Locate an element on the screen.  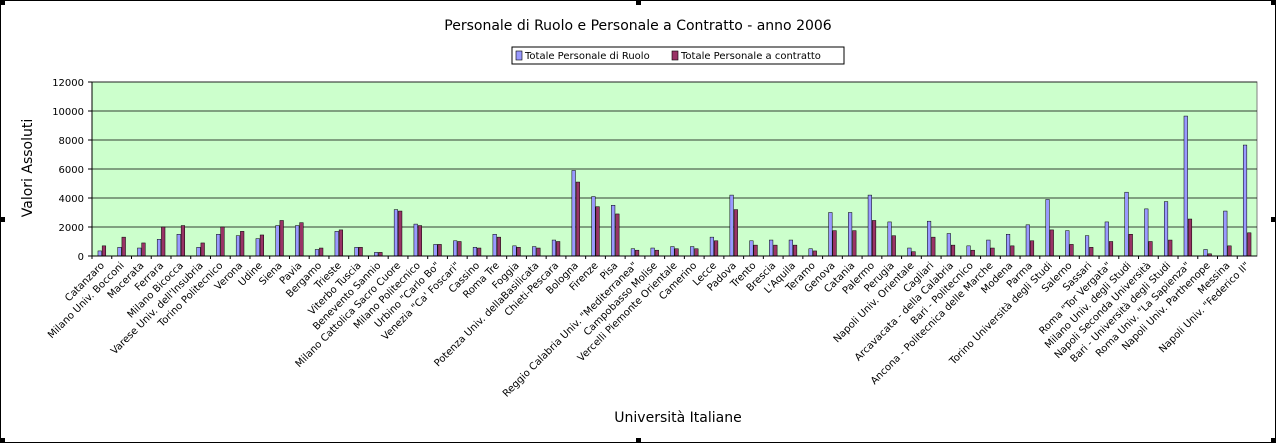
y-axis-ticks: 0 2000 4000 6000 8000 10000 12000 is located at coordinates (72, 170).